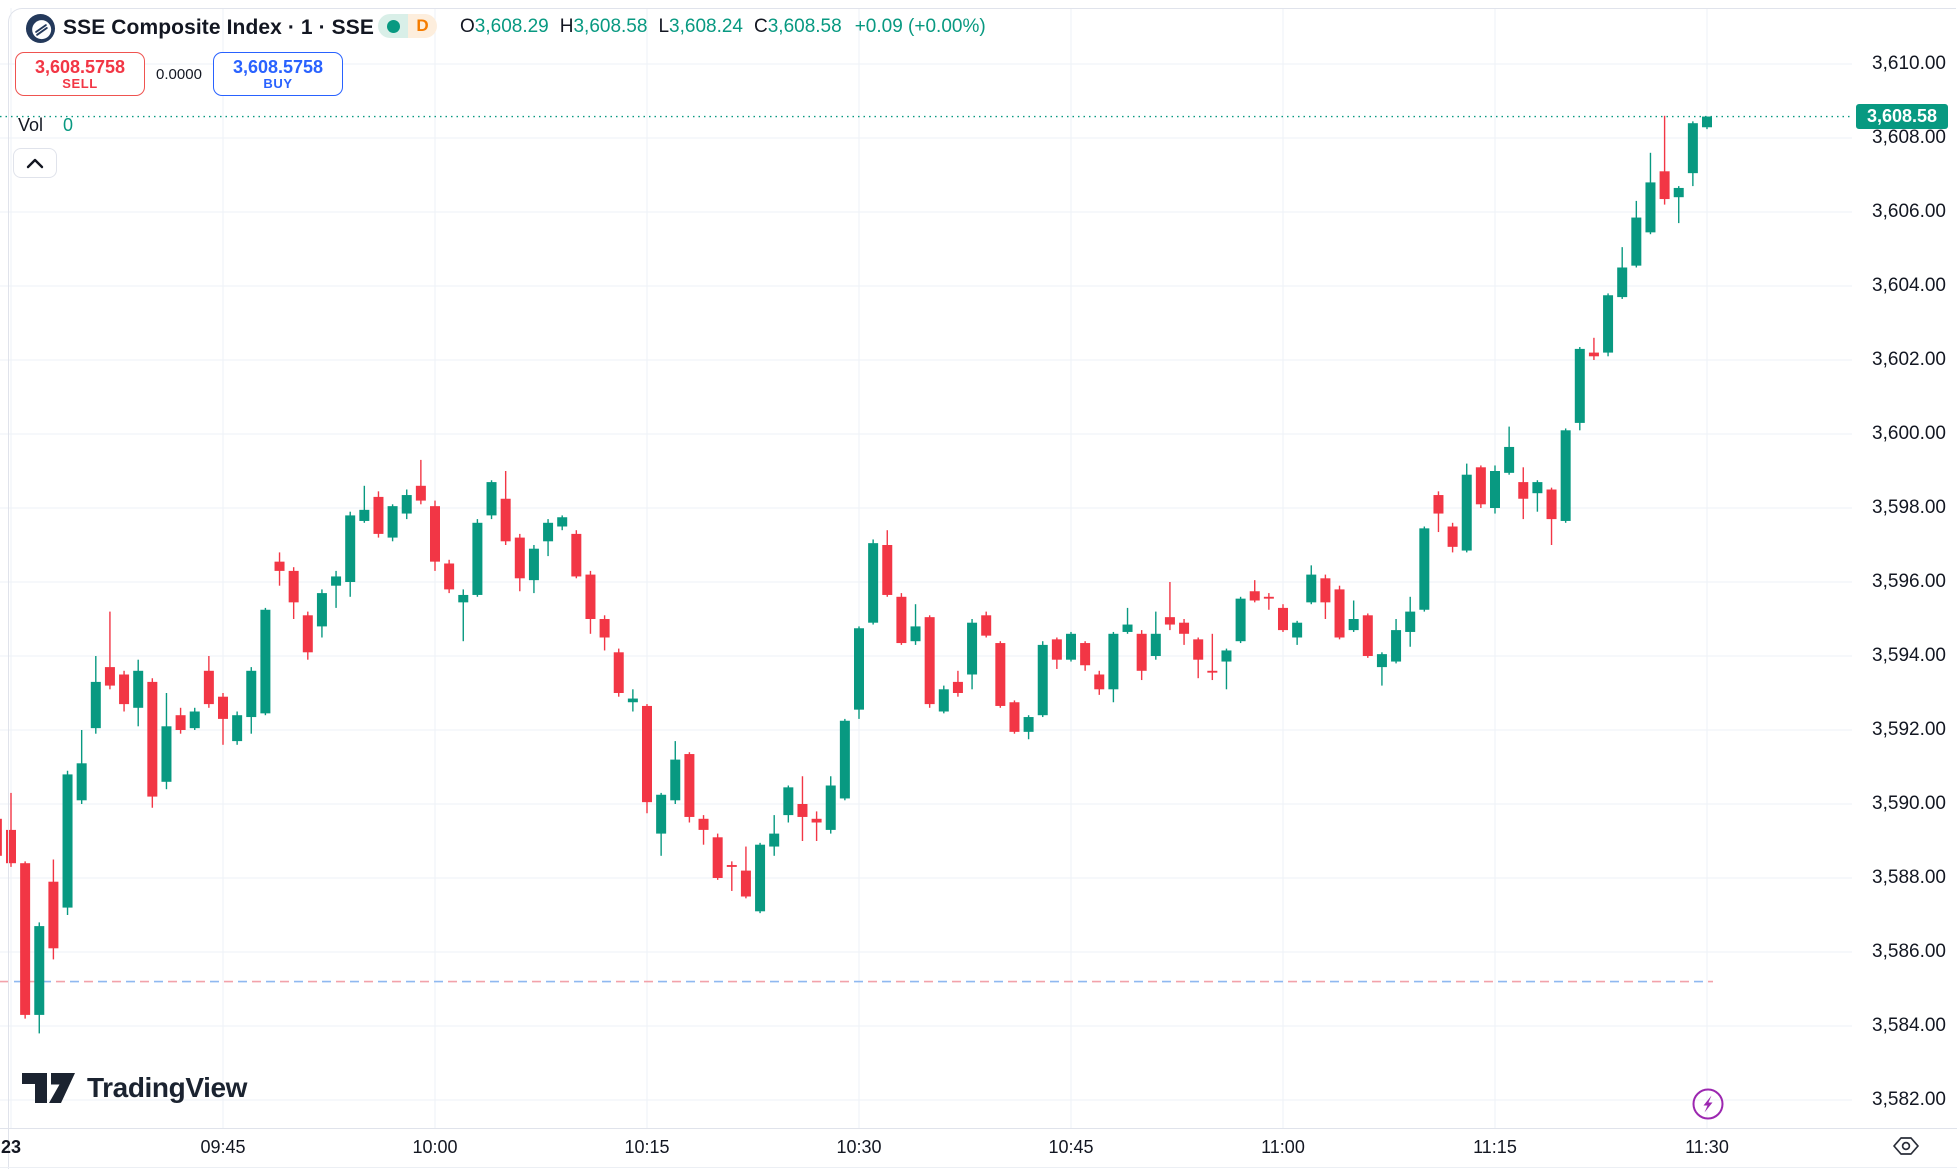 The width and height of the screenshot is (1957, 1170). Describe the element at coordinates (1909, 433) in the screenshot. I see `price-axis-label: 3,600.00` at that location.